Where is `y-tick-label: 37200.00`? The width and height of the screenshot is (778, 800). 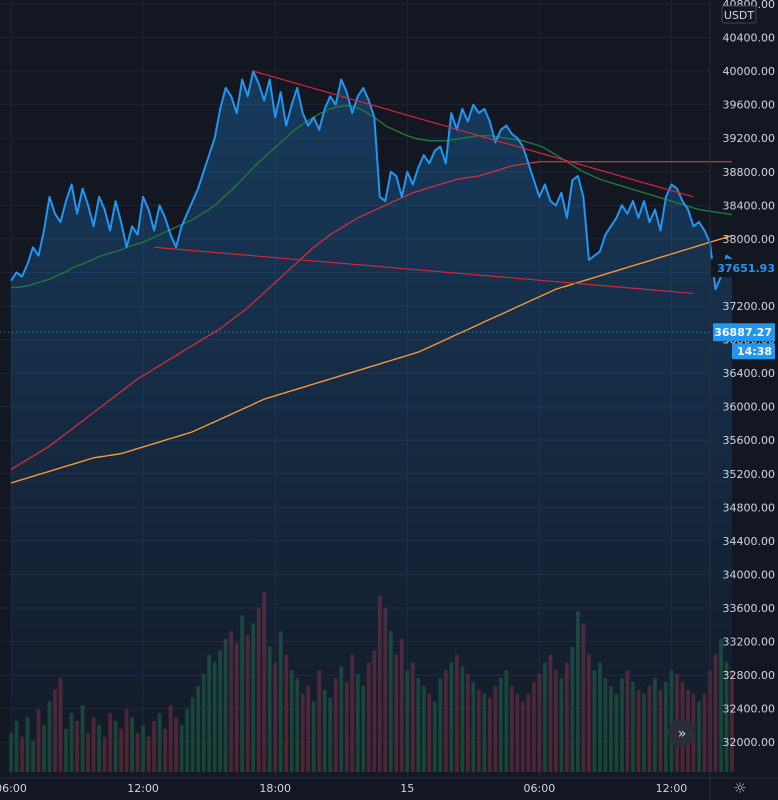 y-tick-label: 37200.00 is located at coordinates (749, 306).